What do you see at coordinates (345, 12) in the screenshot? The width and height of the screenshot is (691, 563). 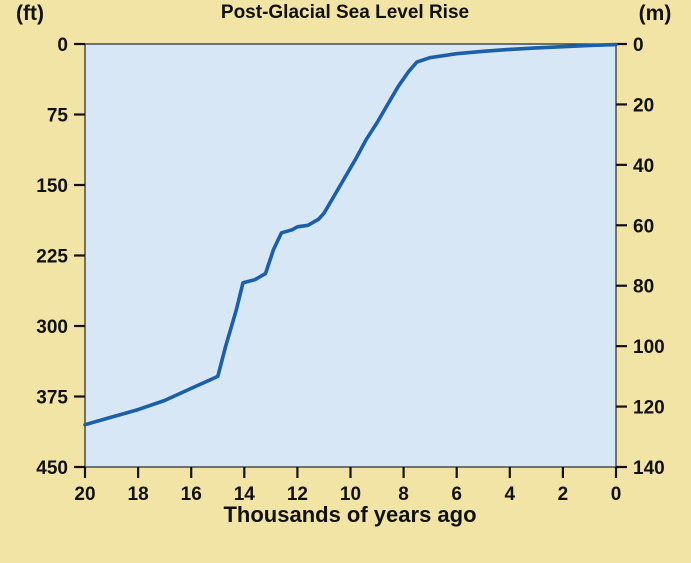 I see `chart-title: Post-Glacial Sea Level Rise` at bounding box center [345, 12].